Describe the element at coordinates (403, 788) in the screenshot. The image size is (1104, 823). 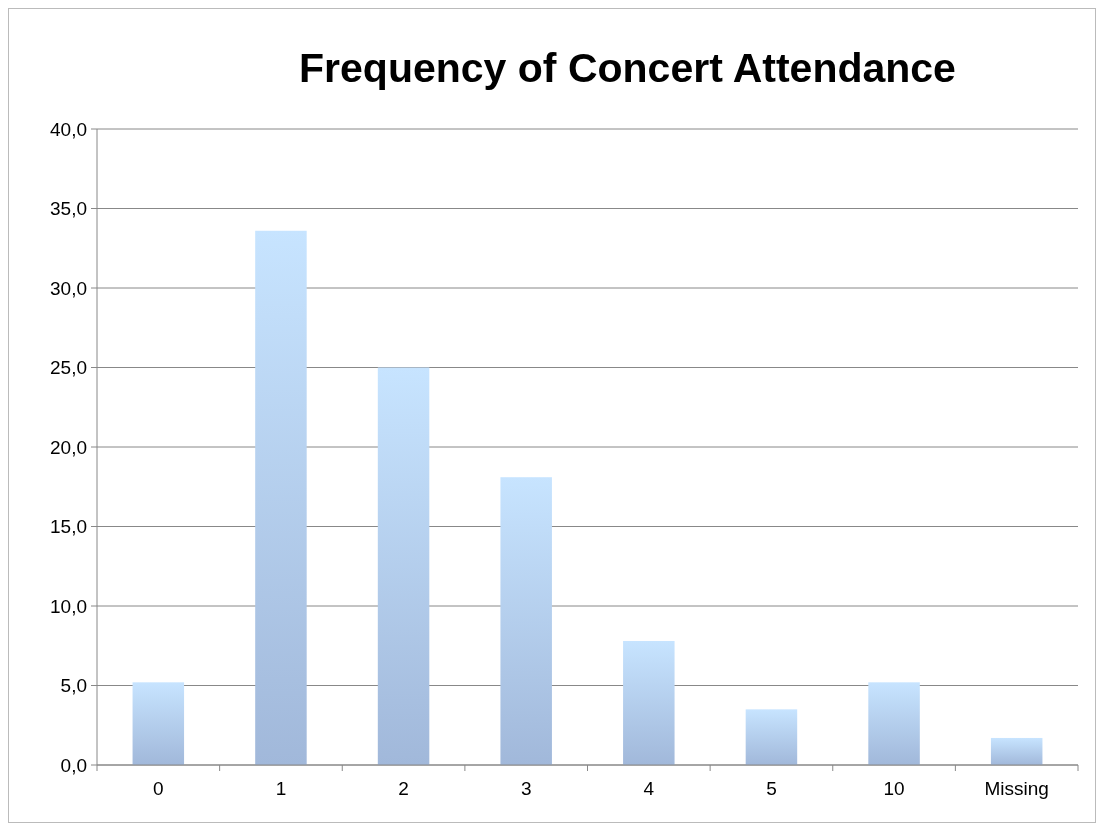
I see `x-tick-label: 2` at that location.